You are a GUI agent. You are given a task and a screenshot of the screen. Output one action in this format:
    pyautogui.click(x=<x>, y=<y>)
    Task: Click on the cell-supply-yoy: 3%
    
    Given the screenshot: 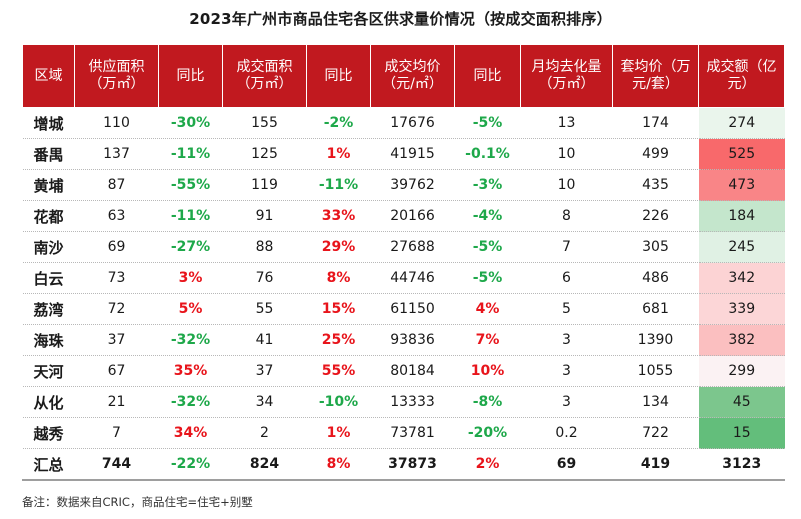 What is the action you would take?
    pyautogui.click(x=190, y=278)
    